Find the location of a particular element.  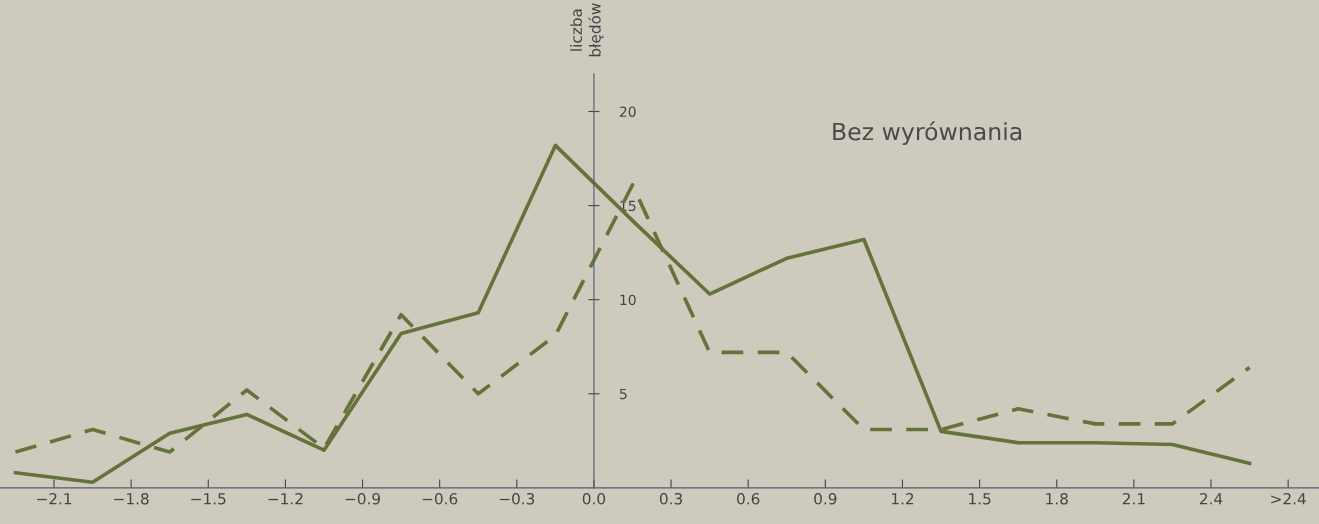

text: Bez wyrównania is located at coordinates (927, 133).